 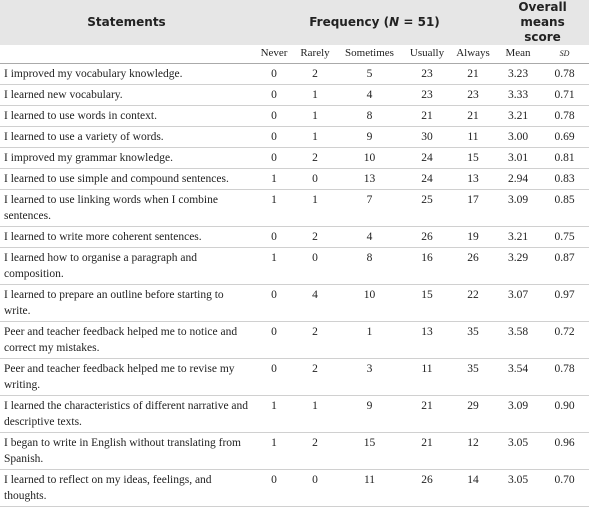 I want to click on value-cell: 25, so click(x=427, y=208).